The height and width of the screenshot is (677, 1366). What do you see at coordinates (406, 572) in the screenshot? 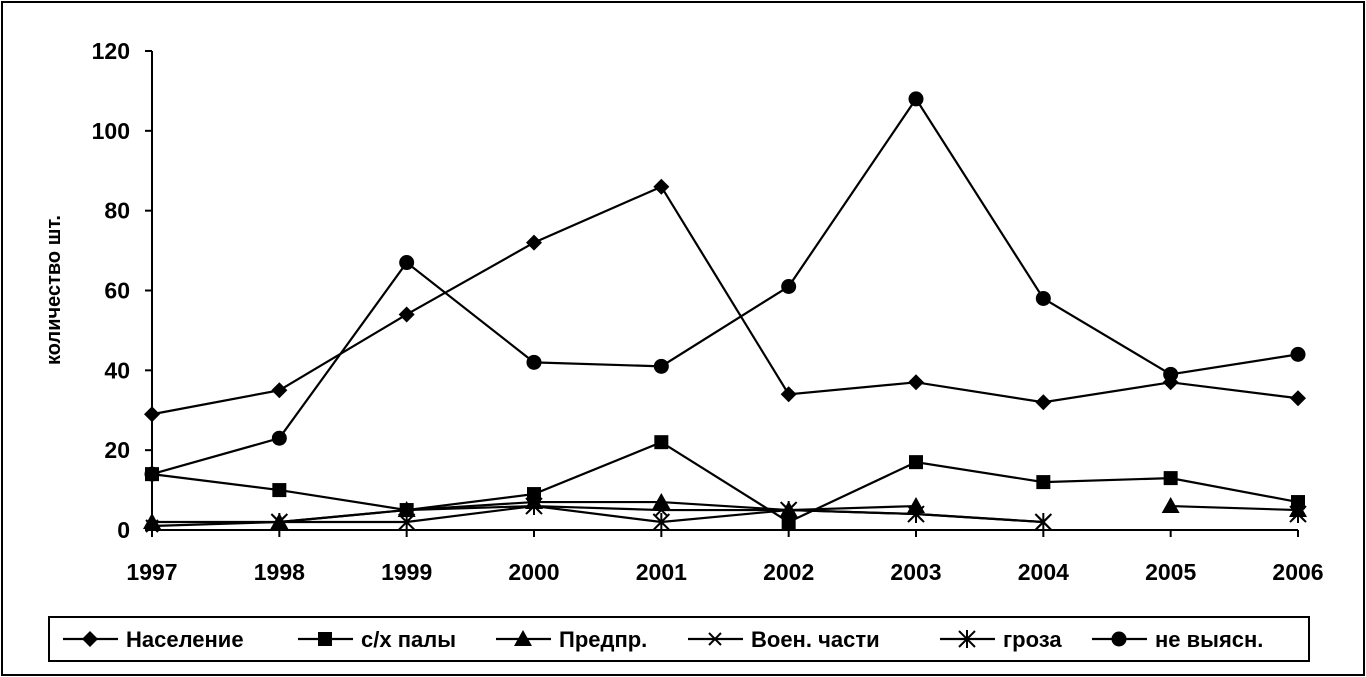
I see `x-tick-label: 1999` at bounding box center [406, 572].